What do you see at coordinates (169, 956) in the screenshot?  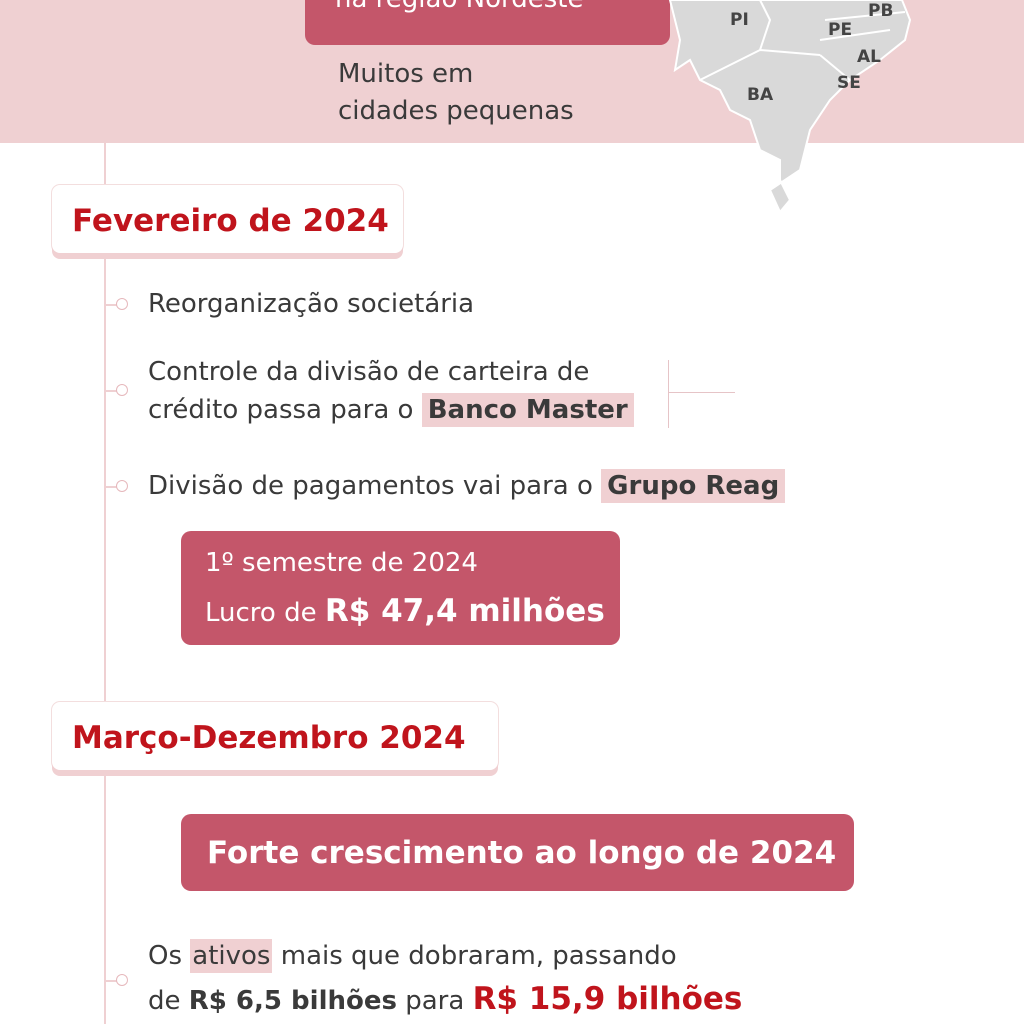 I see `item-text: Os` at bounding box center [169, 956].